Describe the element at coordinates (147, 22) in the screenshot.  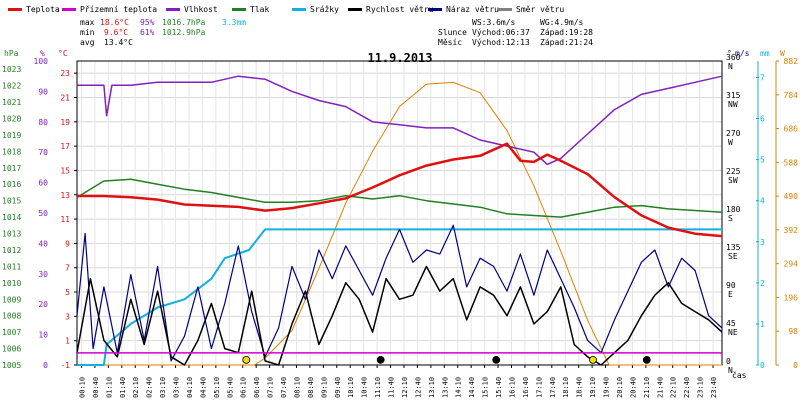
I see `stats-max-humidity: 95%` at that location.